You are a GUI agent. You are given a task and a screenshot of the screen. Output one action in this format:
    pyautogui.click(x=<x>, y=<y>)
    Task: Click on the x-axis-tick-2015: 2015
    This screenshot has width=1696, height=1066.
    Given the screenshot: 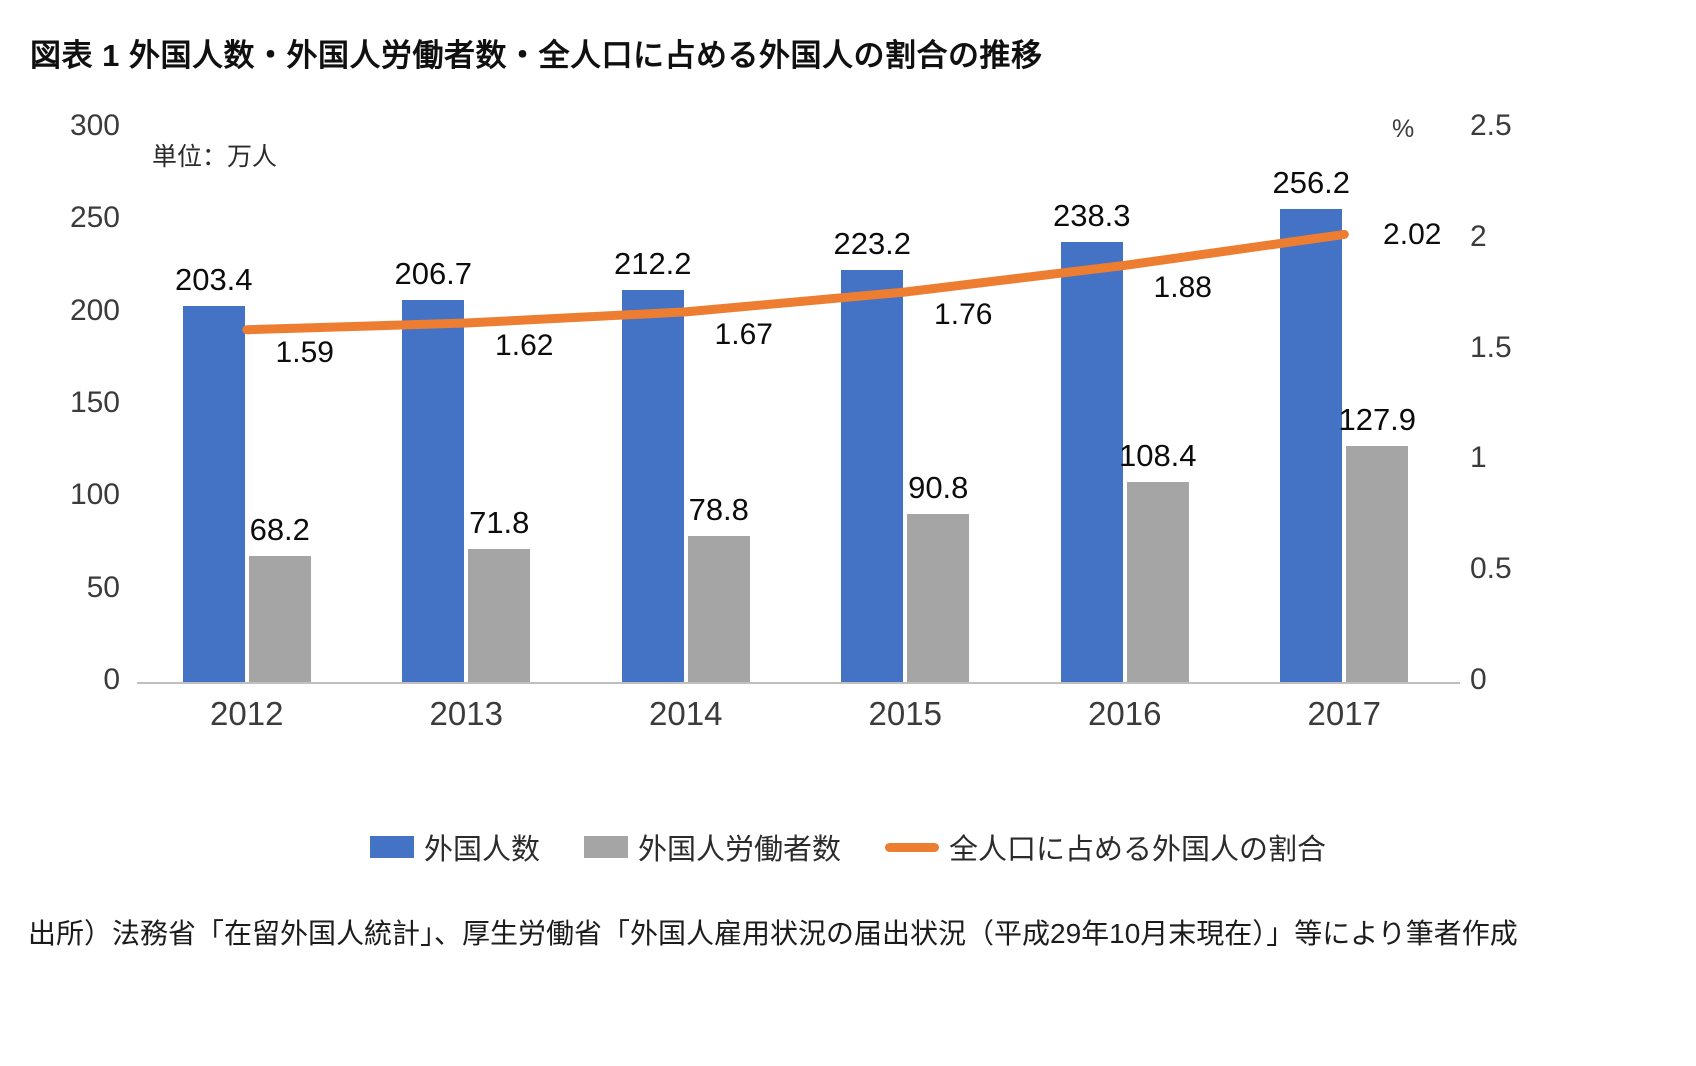 What is the action you would take?
    pyautogui.click(x=905, y=713)
    